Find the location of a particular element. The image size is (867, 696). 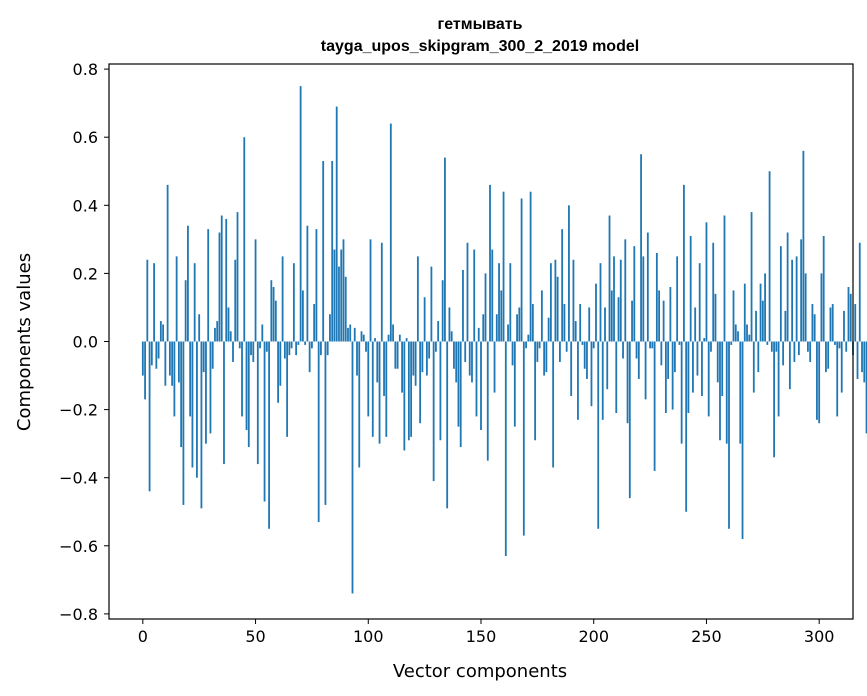

chart-title-line-2: tayga_upos_skipgram_300_2_2019 model is located at coordinates (480, 46).